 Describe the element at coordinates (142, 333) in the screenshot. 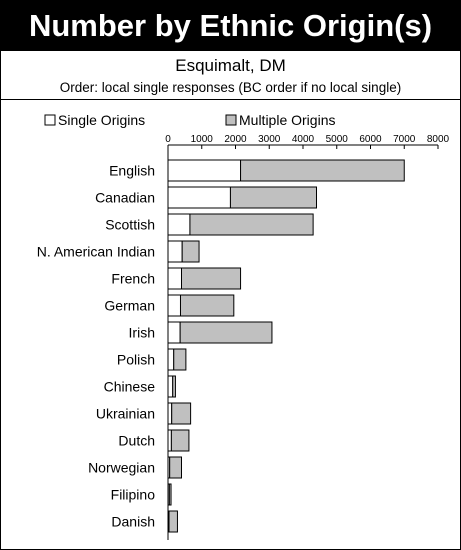

I see `category-label: Irish` at that location.